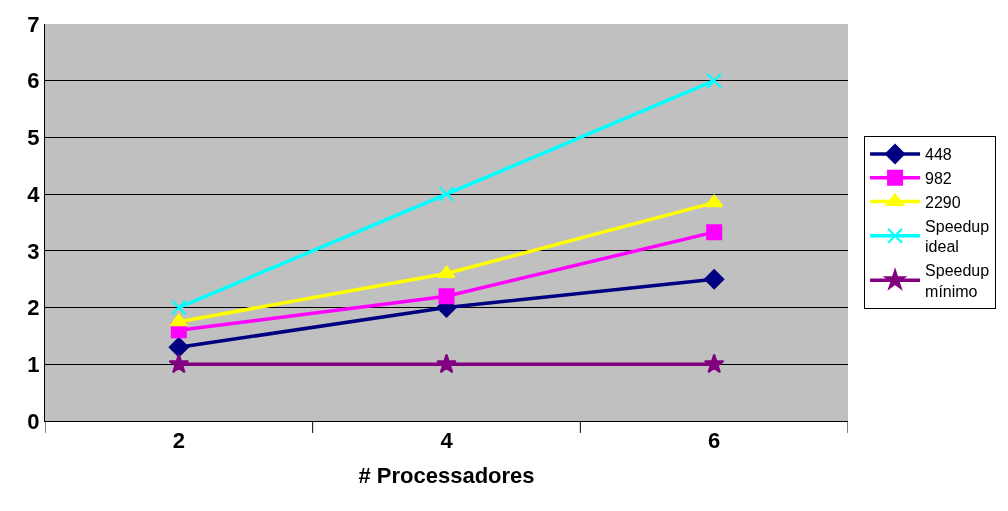  Describe the element at coordinates (447, 441) in the screenshot. I see `x-tick-label: 4` at that location.